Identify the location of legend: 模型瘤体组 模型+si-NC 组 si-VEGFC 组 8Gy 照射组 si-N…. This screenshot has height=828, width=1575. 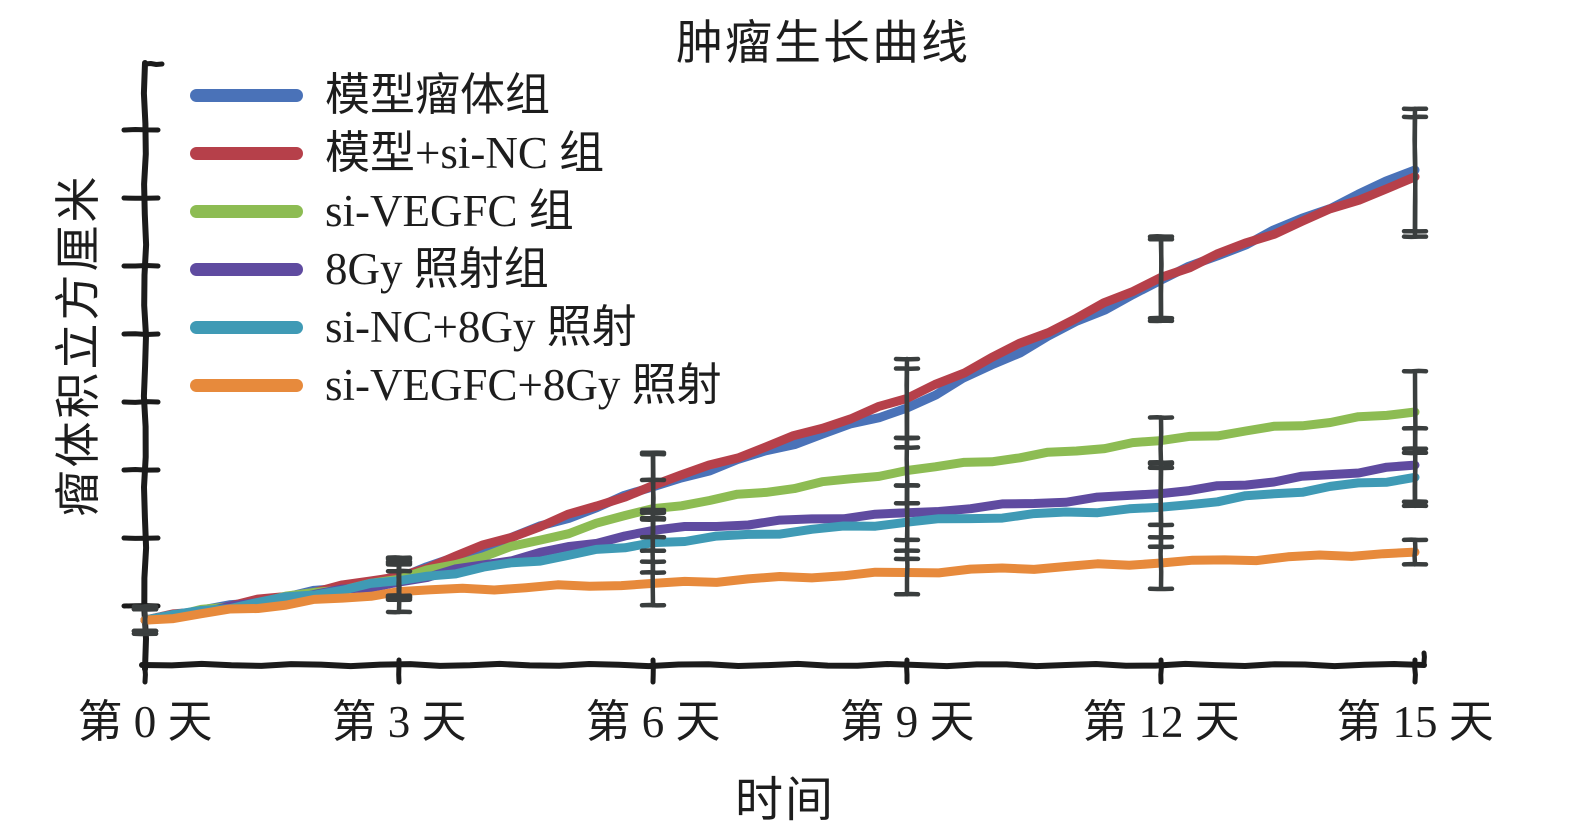
(456, 240).